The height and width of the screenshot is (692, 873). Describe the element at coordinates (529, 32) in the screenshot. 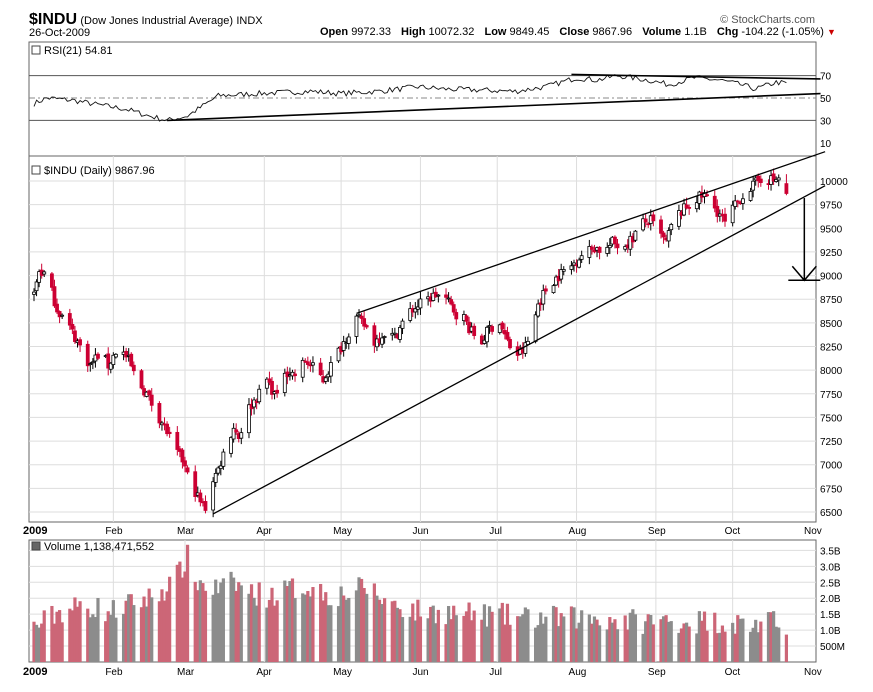

I see `low-value: 9849.45` at that location.